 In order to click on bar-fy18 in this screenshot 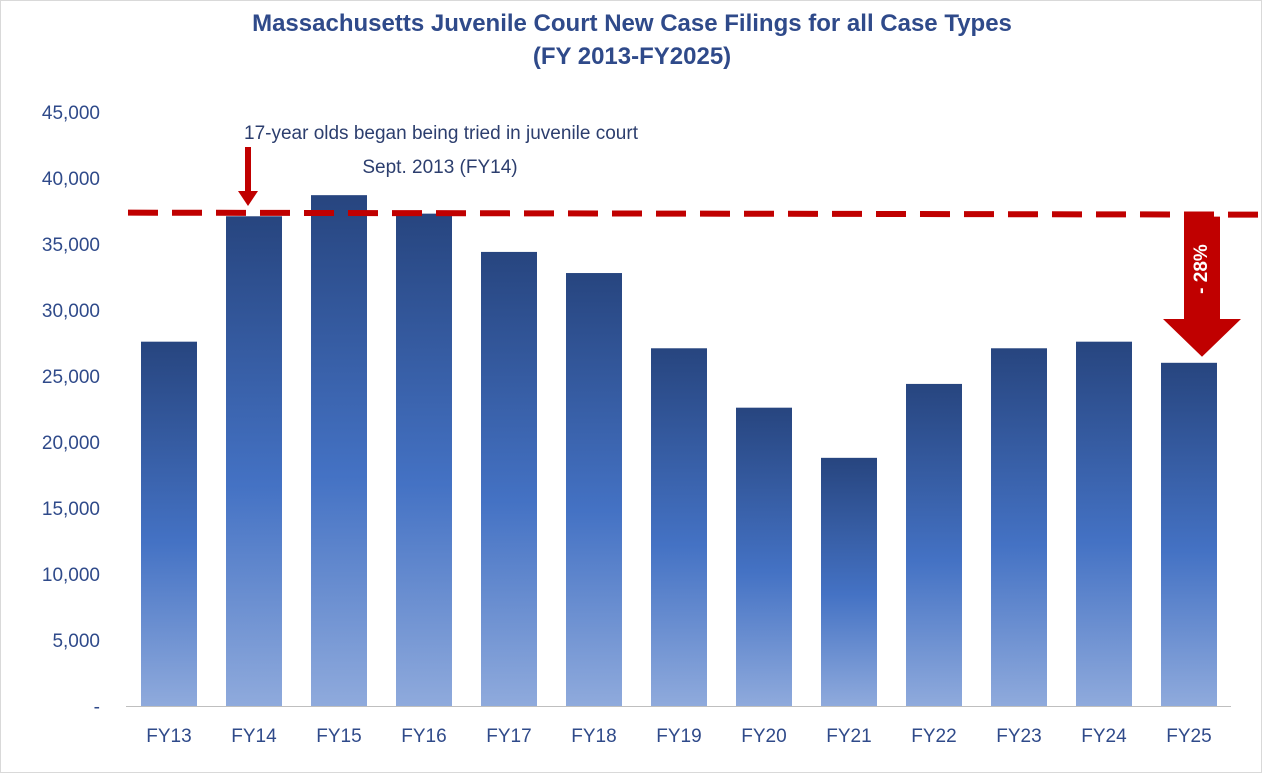, I will do `click(594, 489)`.